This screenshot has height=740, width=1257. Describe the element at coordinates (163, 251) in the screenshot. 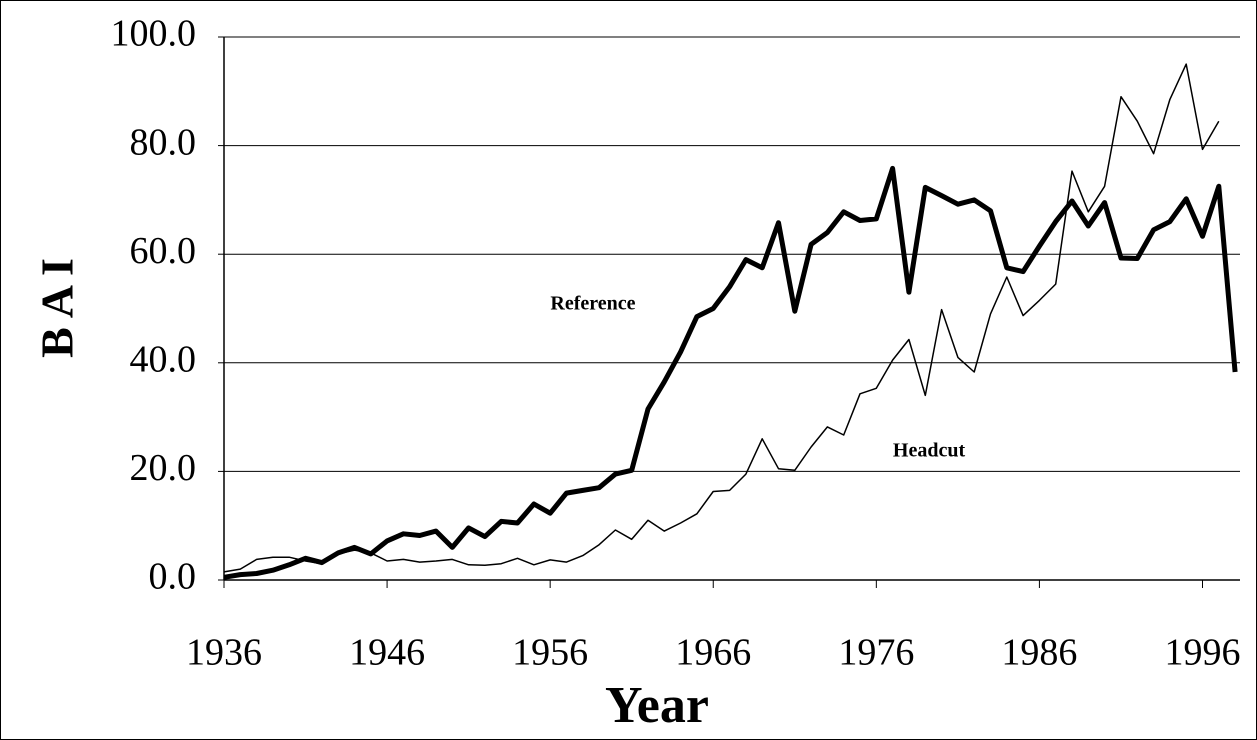

I see `y-tick-label: 60.0` at that location.